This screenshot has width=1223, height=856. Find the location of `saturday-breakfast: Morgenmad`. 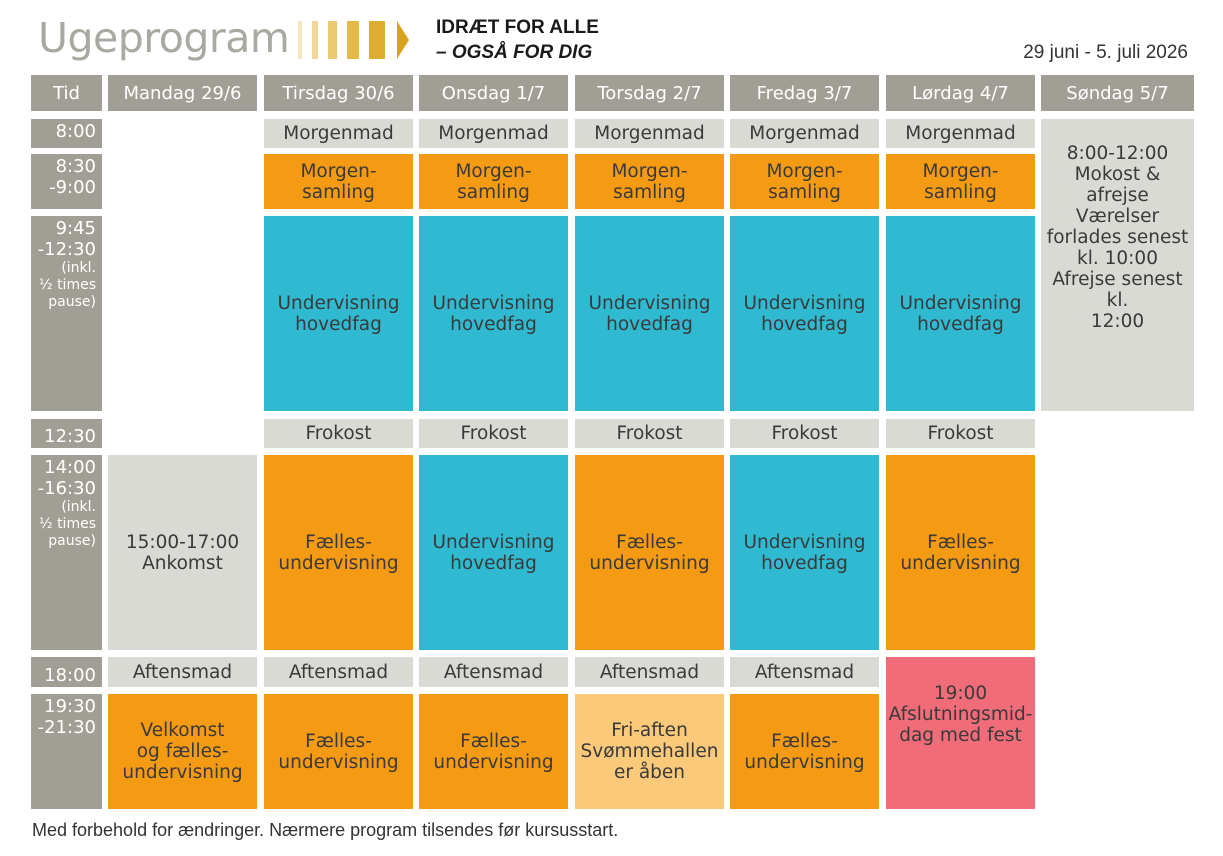

saturday-breakfast: Morgenmad is located at coordinates (960, 133).